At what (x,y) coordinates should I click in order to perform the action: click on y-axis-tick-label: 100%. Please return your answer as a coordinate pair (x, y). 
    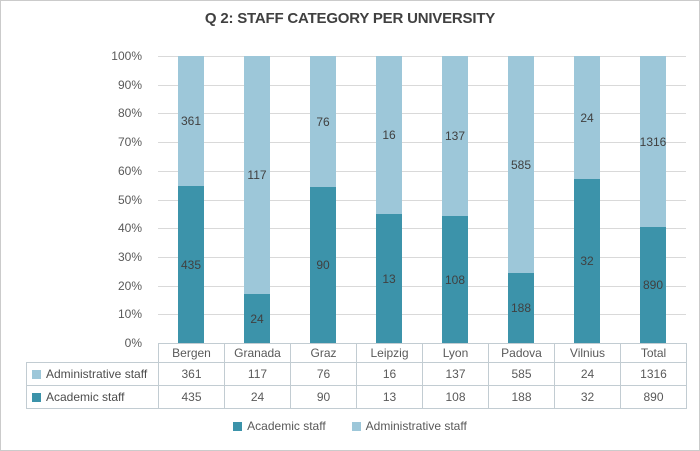
    Looking at the image, I should click on (126, 56).